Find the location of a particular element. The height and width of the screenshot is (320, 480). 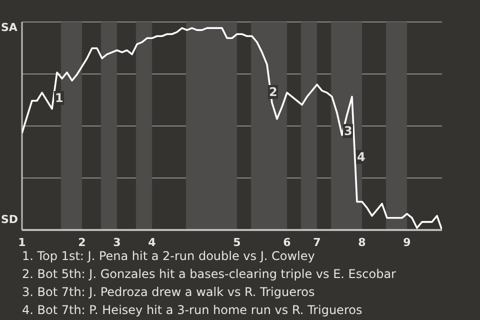

x-tick-label: 6 is located at coordinates (287, 242).